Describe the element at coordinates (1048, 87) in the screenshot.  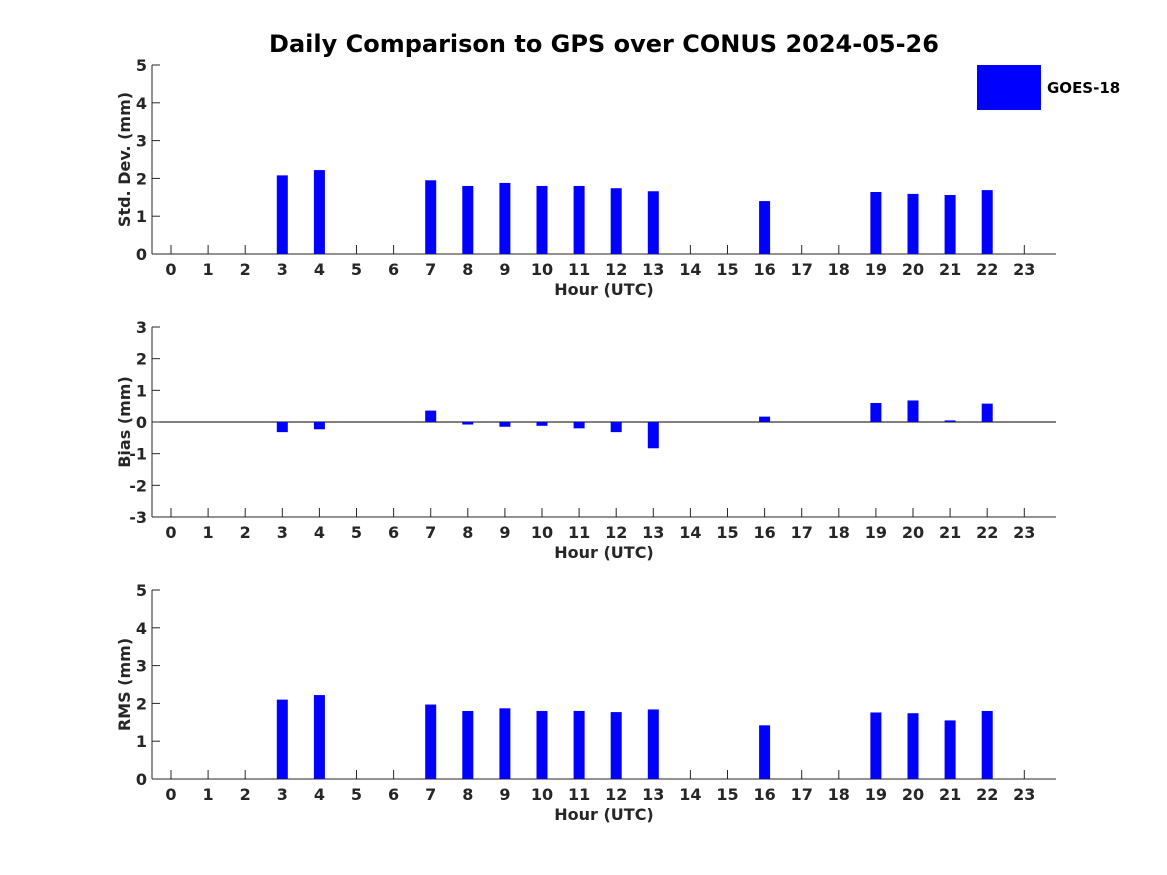
I see `legend: GOES-18` at that location.